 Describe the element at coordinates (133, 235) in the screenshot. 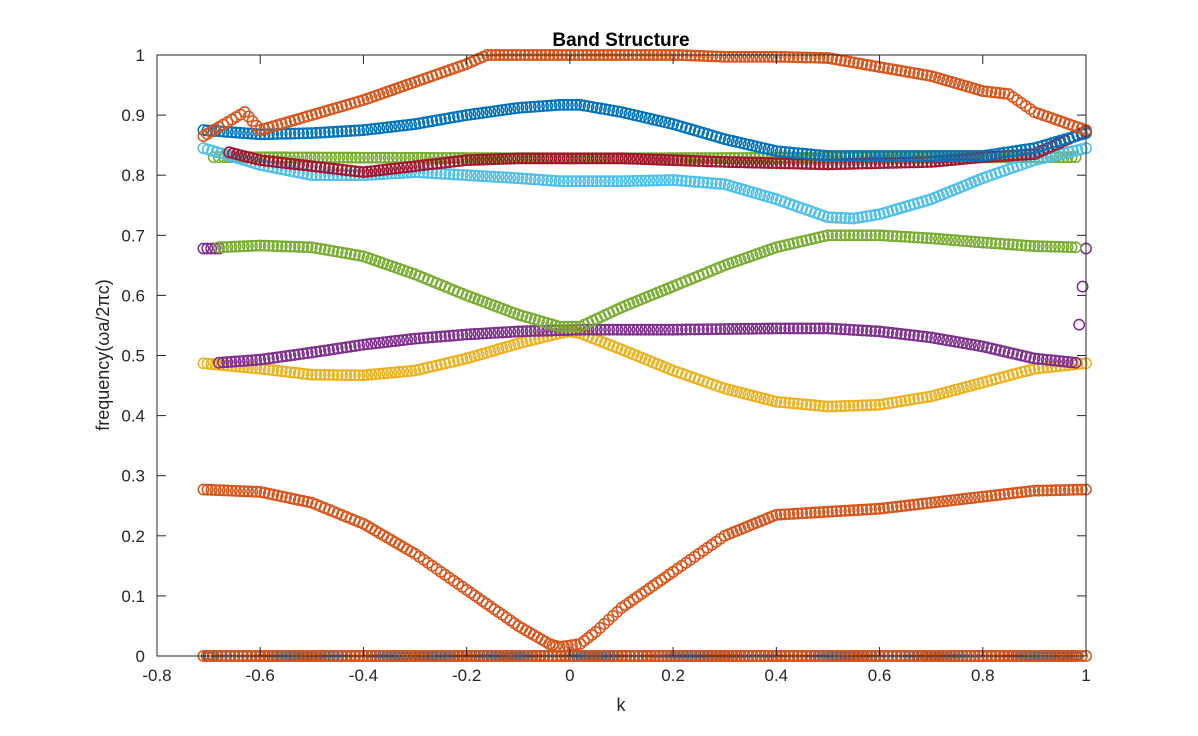

I see `y-tick-label: 0.7` at that location.